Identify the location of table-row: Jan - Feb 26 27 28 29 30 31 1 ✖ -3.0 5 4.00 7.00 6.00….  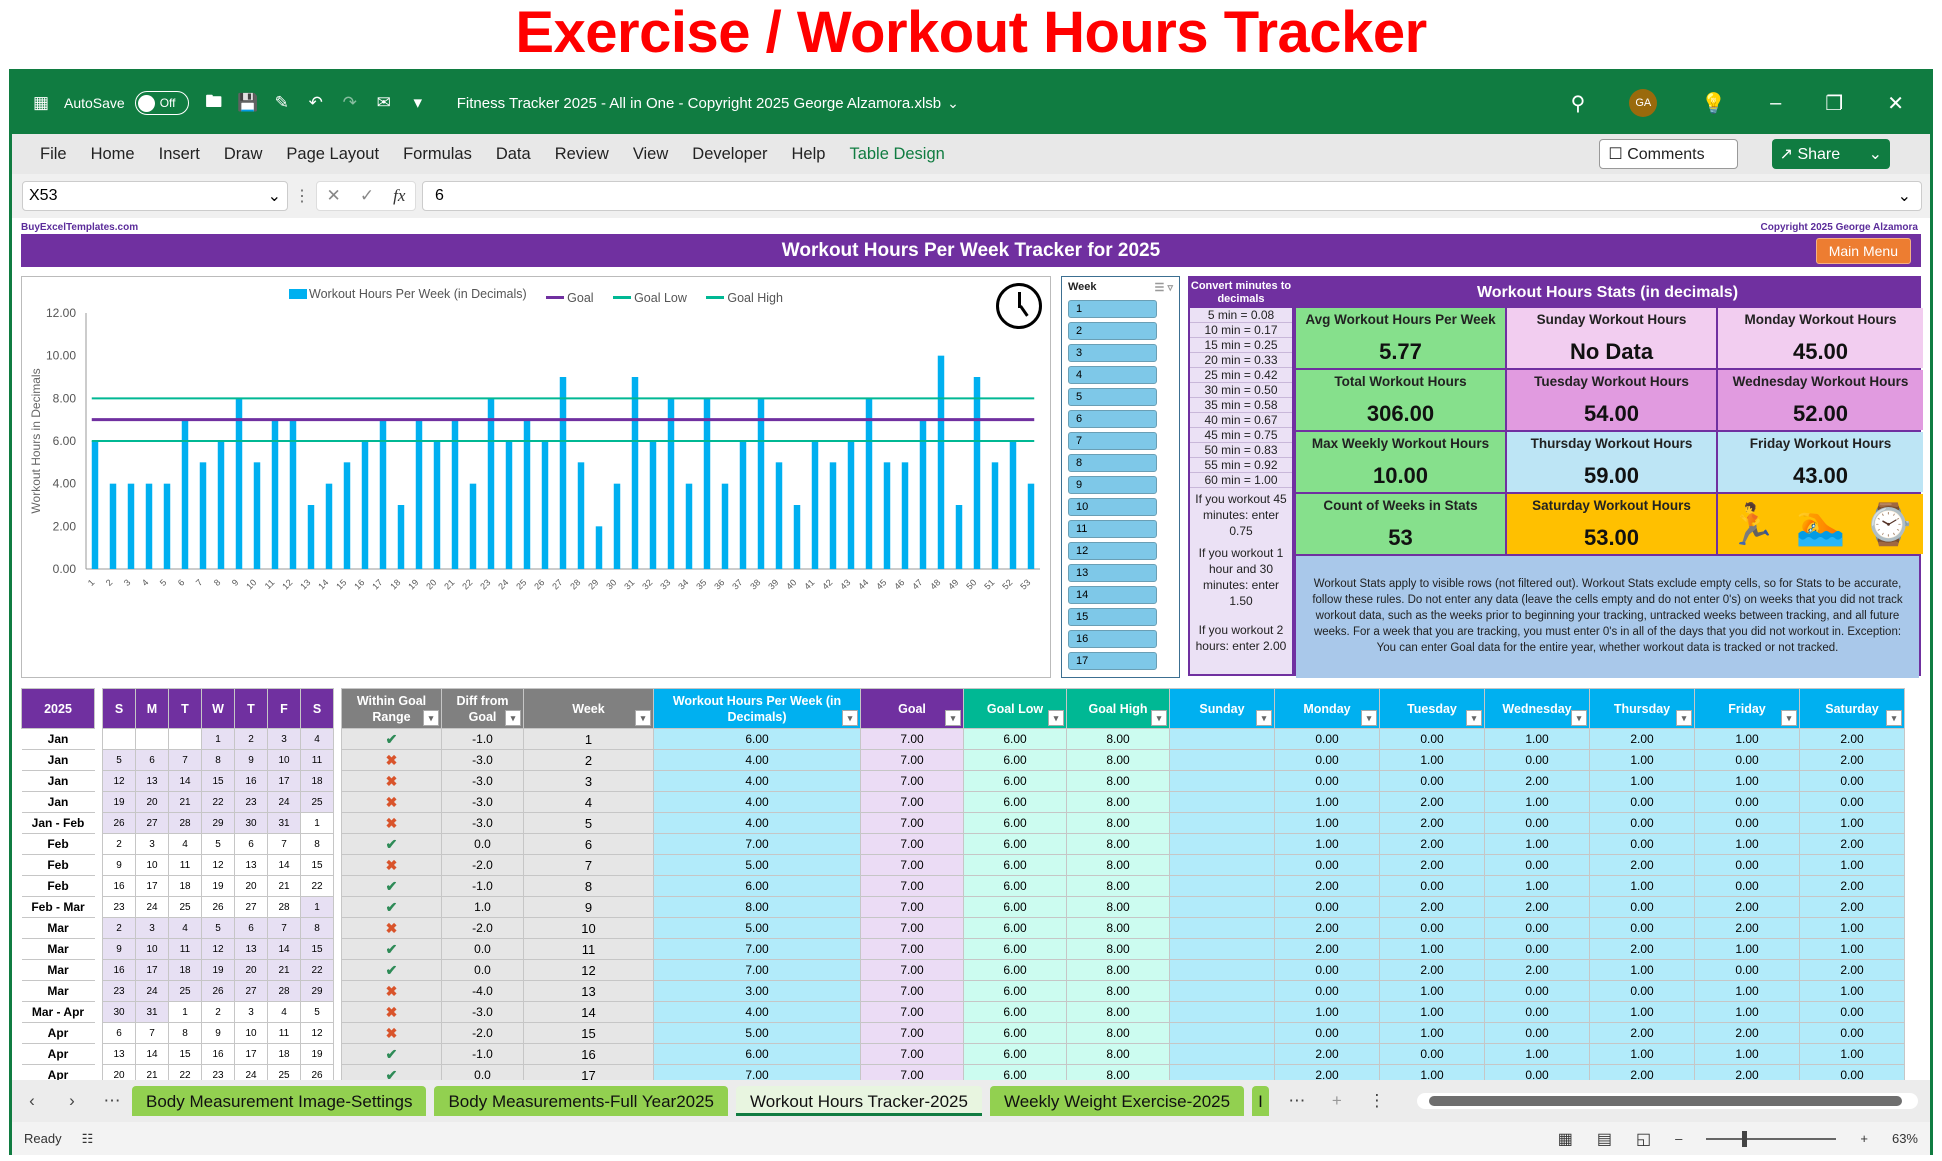
(963, 823).